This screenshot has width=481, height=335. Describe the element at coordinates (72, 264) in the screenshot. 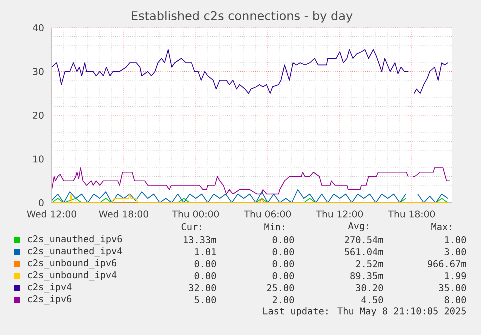

I see `legend-label: c2s_unbound_ipv6` at that location.